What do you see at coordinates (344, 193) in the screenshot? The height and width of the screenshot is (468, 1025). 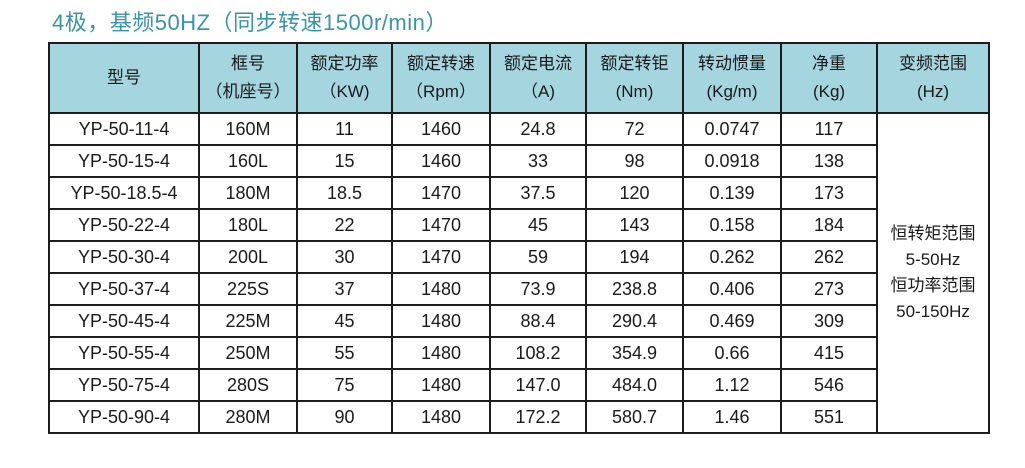 I see `value-cell: 18.5` at bounding box center [344, 193].